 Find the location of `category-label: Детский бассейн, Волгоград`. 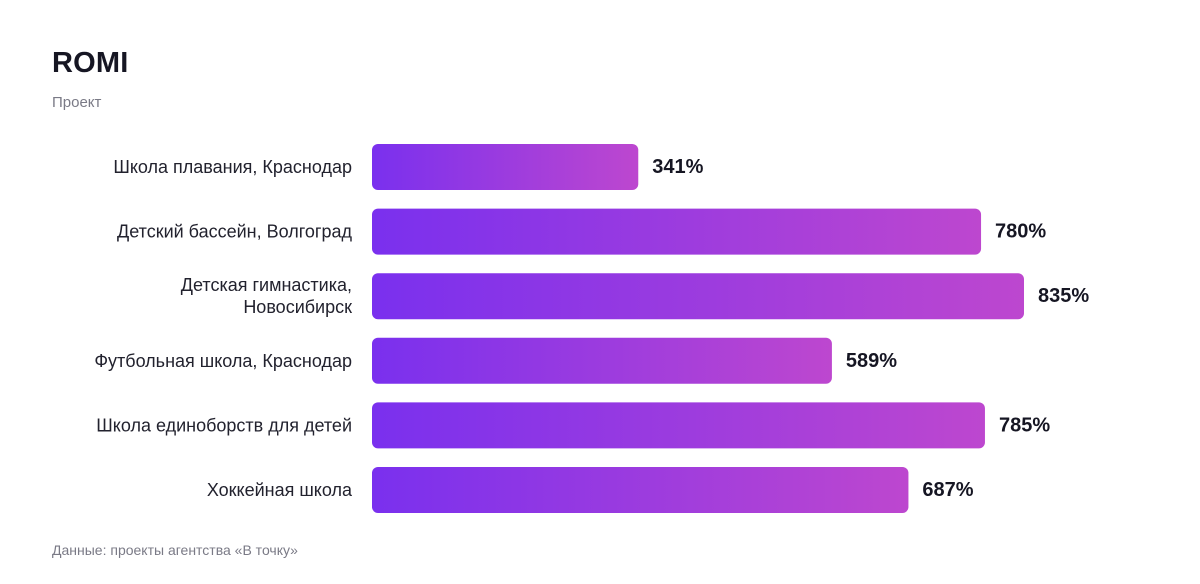

category-label: Детский бассейн, Волгоград is located at coordinates (234, 232).